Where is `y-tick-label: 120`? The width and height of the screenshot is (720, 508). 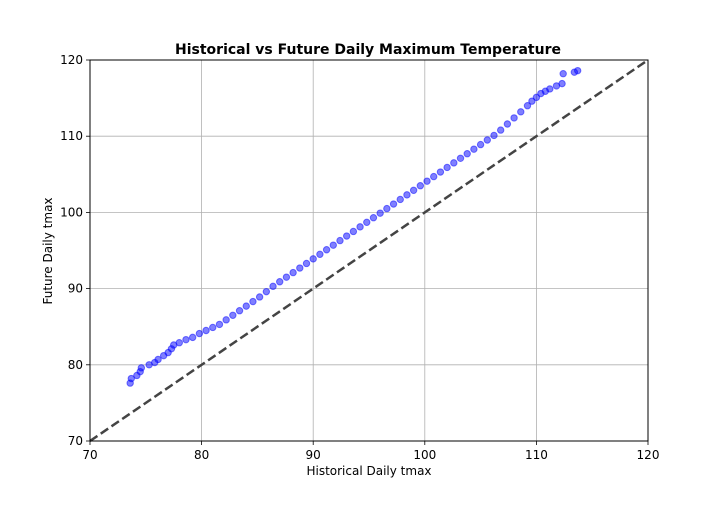 y-tick-label: 120 is located at coordinates (71, 60).